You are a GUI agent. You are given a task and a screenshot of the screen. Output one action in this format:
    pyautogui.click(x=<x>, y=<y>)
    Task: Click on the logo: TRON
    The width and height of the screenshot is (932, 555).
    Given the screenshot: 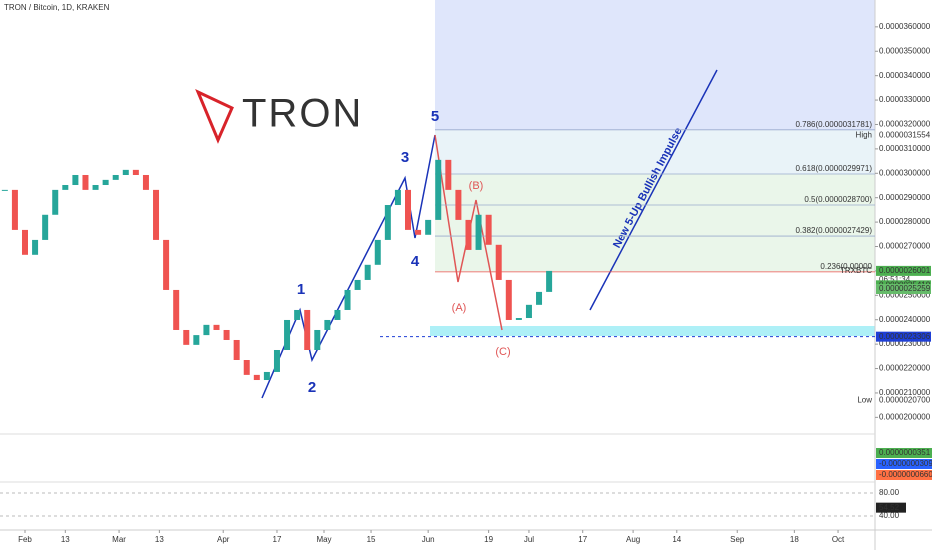 What is the action you would take?
    pyautogui.click(x=279, y=116)
    